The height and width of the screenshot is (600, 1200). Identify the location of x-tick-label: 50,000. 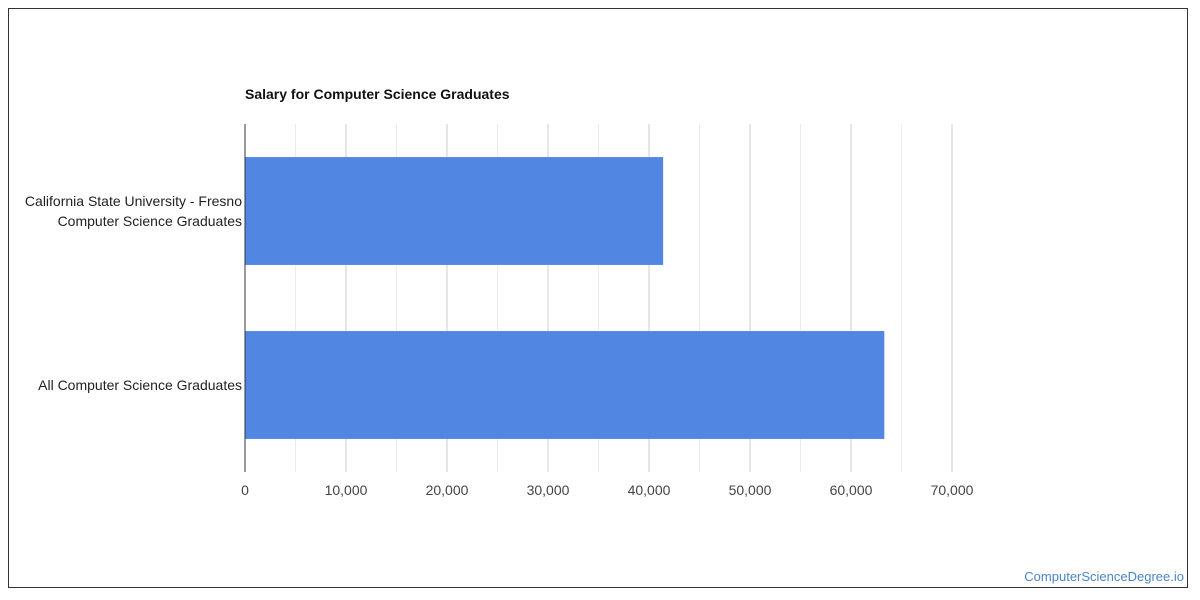
(750, 490).